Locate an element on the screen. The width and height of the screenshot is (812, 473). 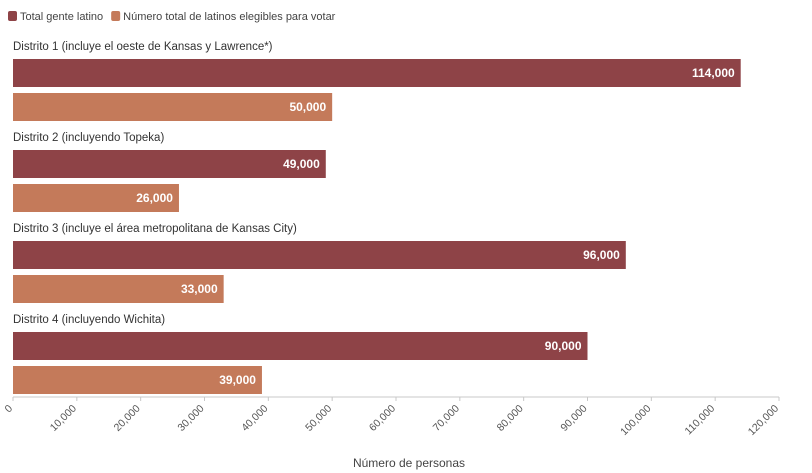
x-tick-label: 80,000 is located at coordinates (510, 418).